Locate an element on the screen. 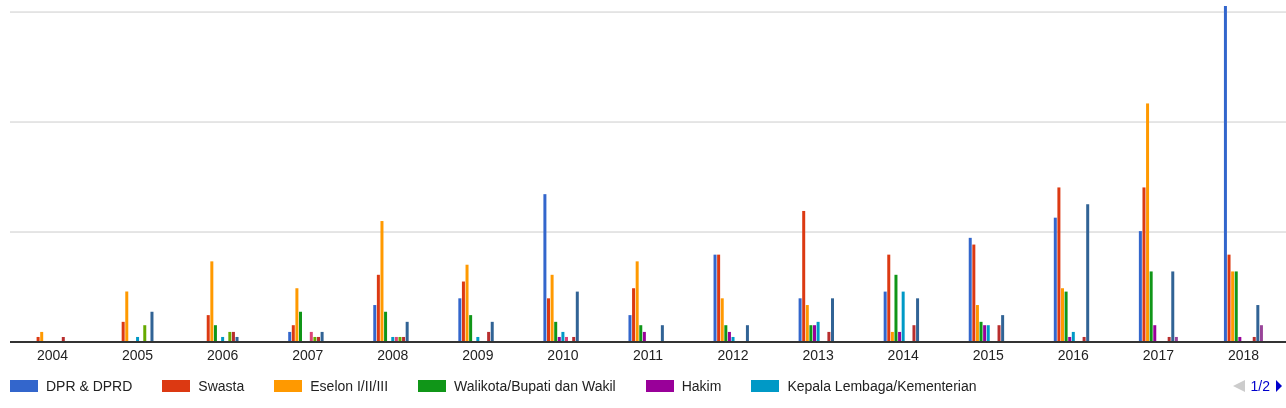 The image size is (1286, 408). x-tick-label: 2009 is located at coordinates (478, 354).